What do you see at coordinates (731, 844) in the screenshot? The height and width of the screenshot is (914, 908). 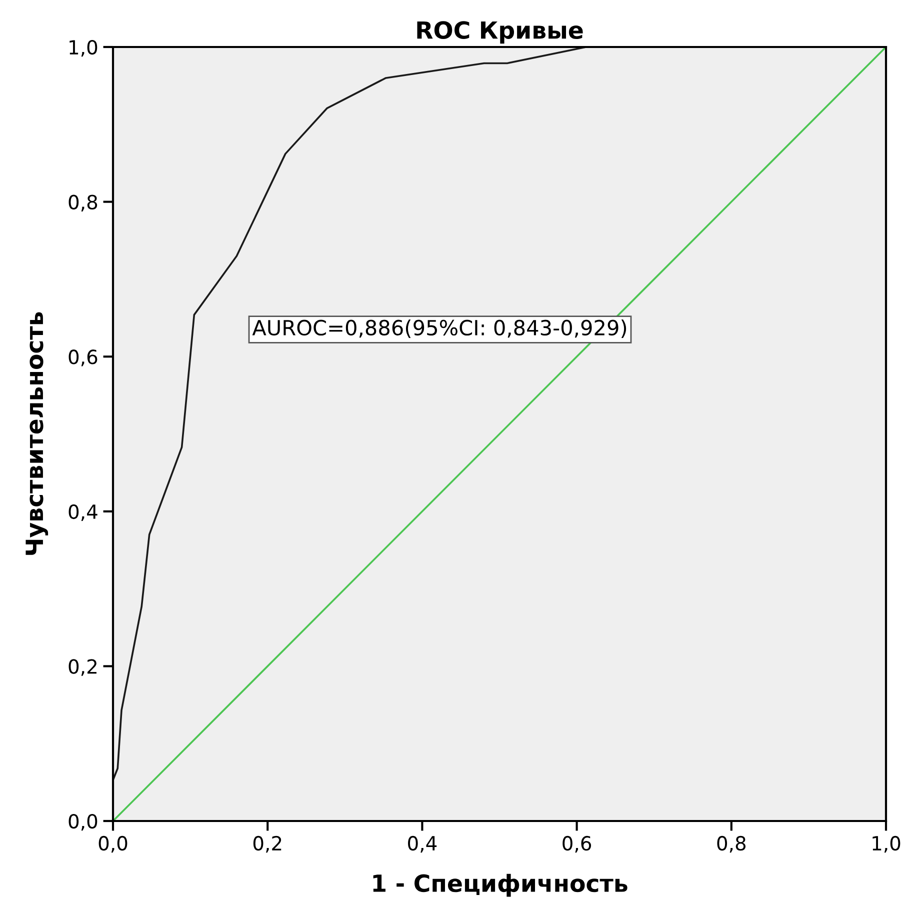 I see `x-tick-label: 0,8` at bounding box center [731, 844].